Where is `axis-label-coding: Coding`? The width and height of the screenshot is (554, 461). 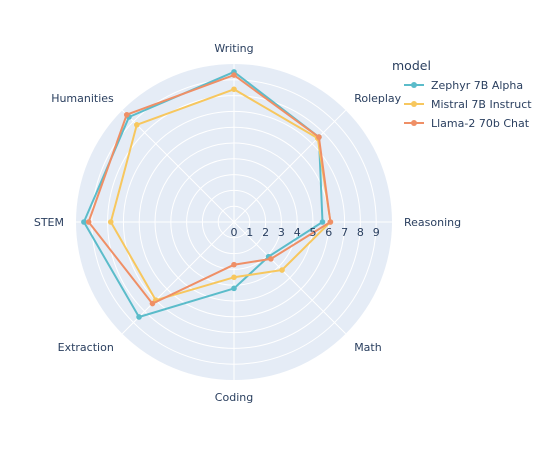
axis-label-coding: Coding is located at coordinates (234, 397).